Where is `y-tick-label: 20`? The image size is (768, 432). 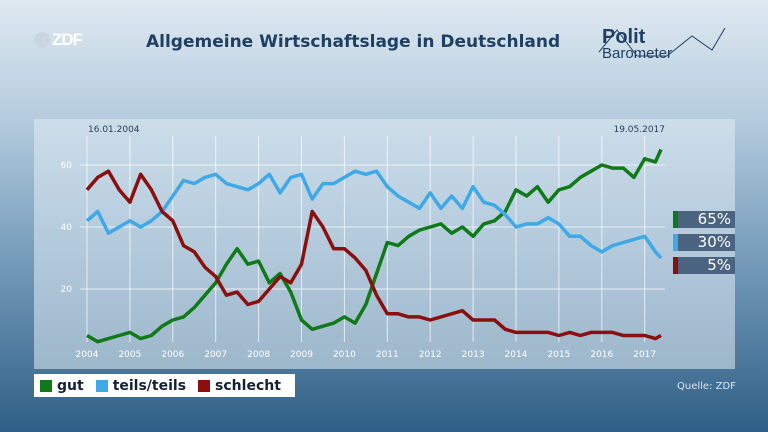 y-tick-label: 20 is located at coordinates (67, 290).